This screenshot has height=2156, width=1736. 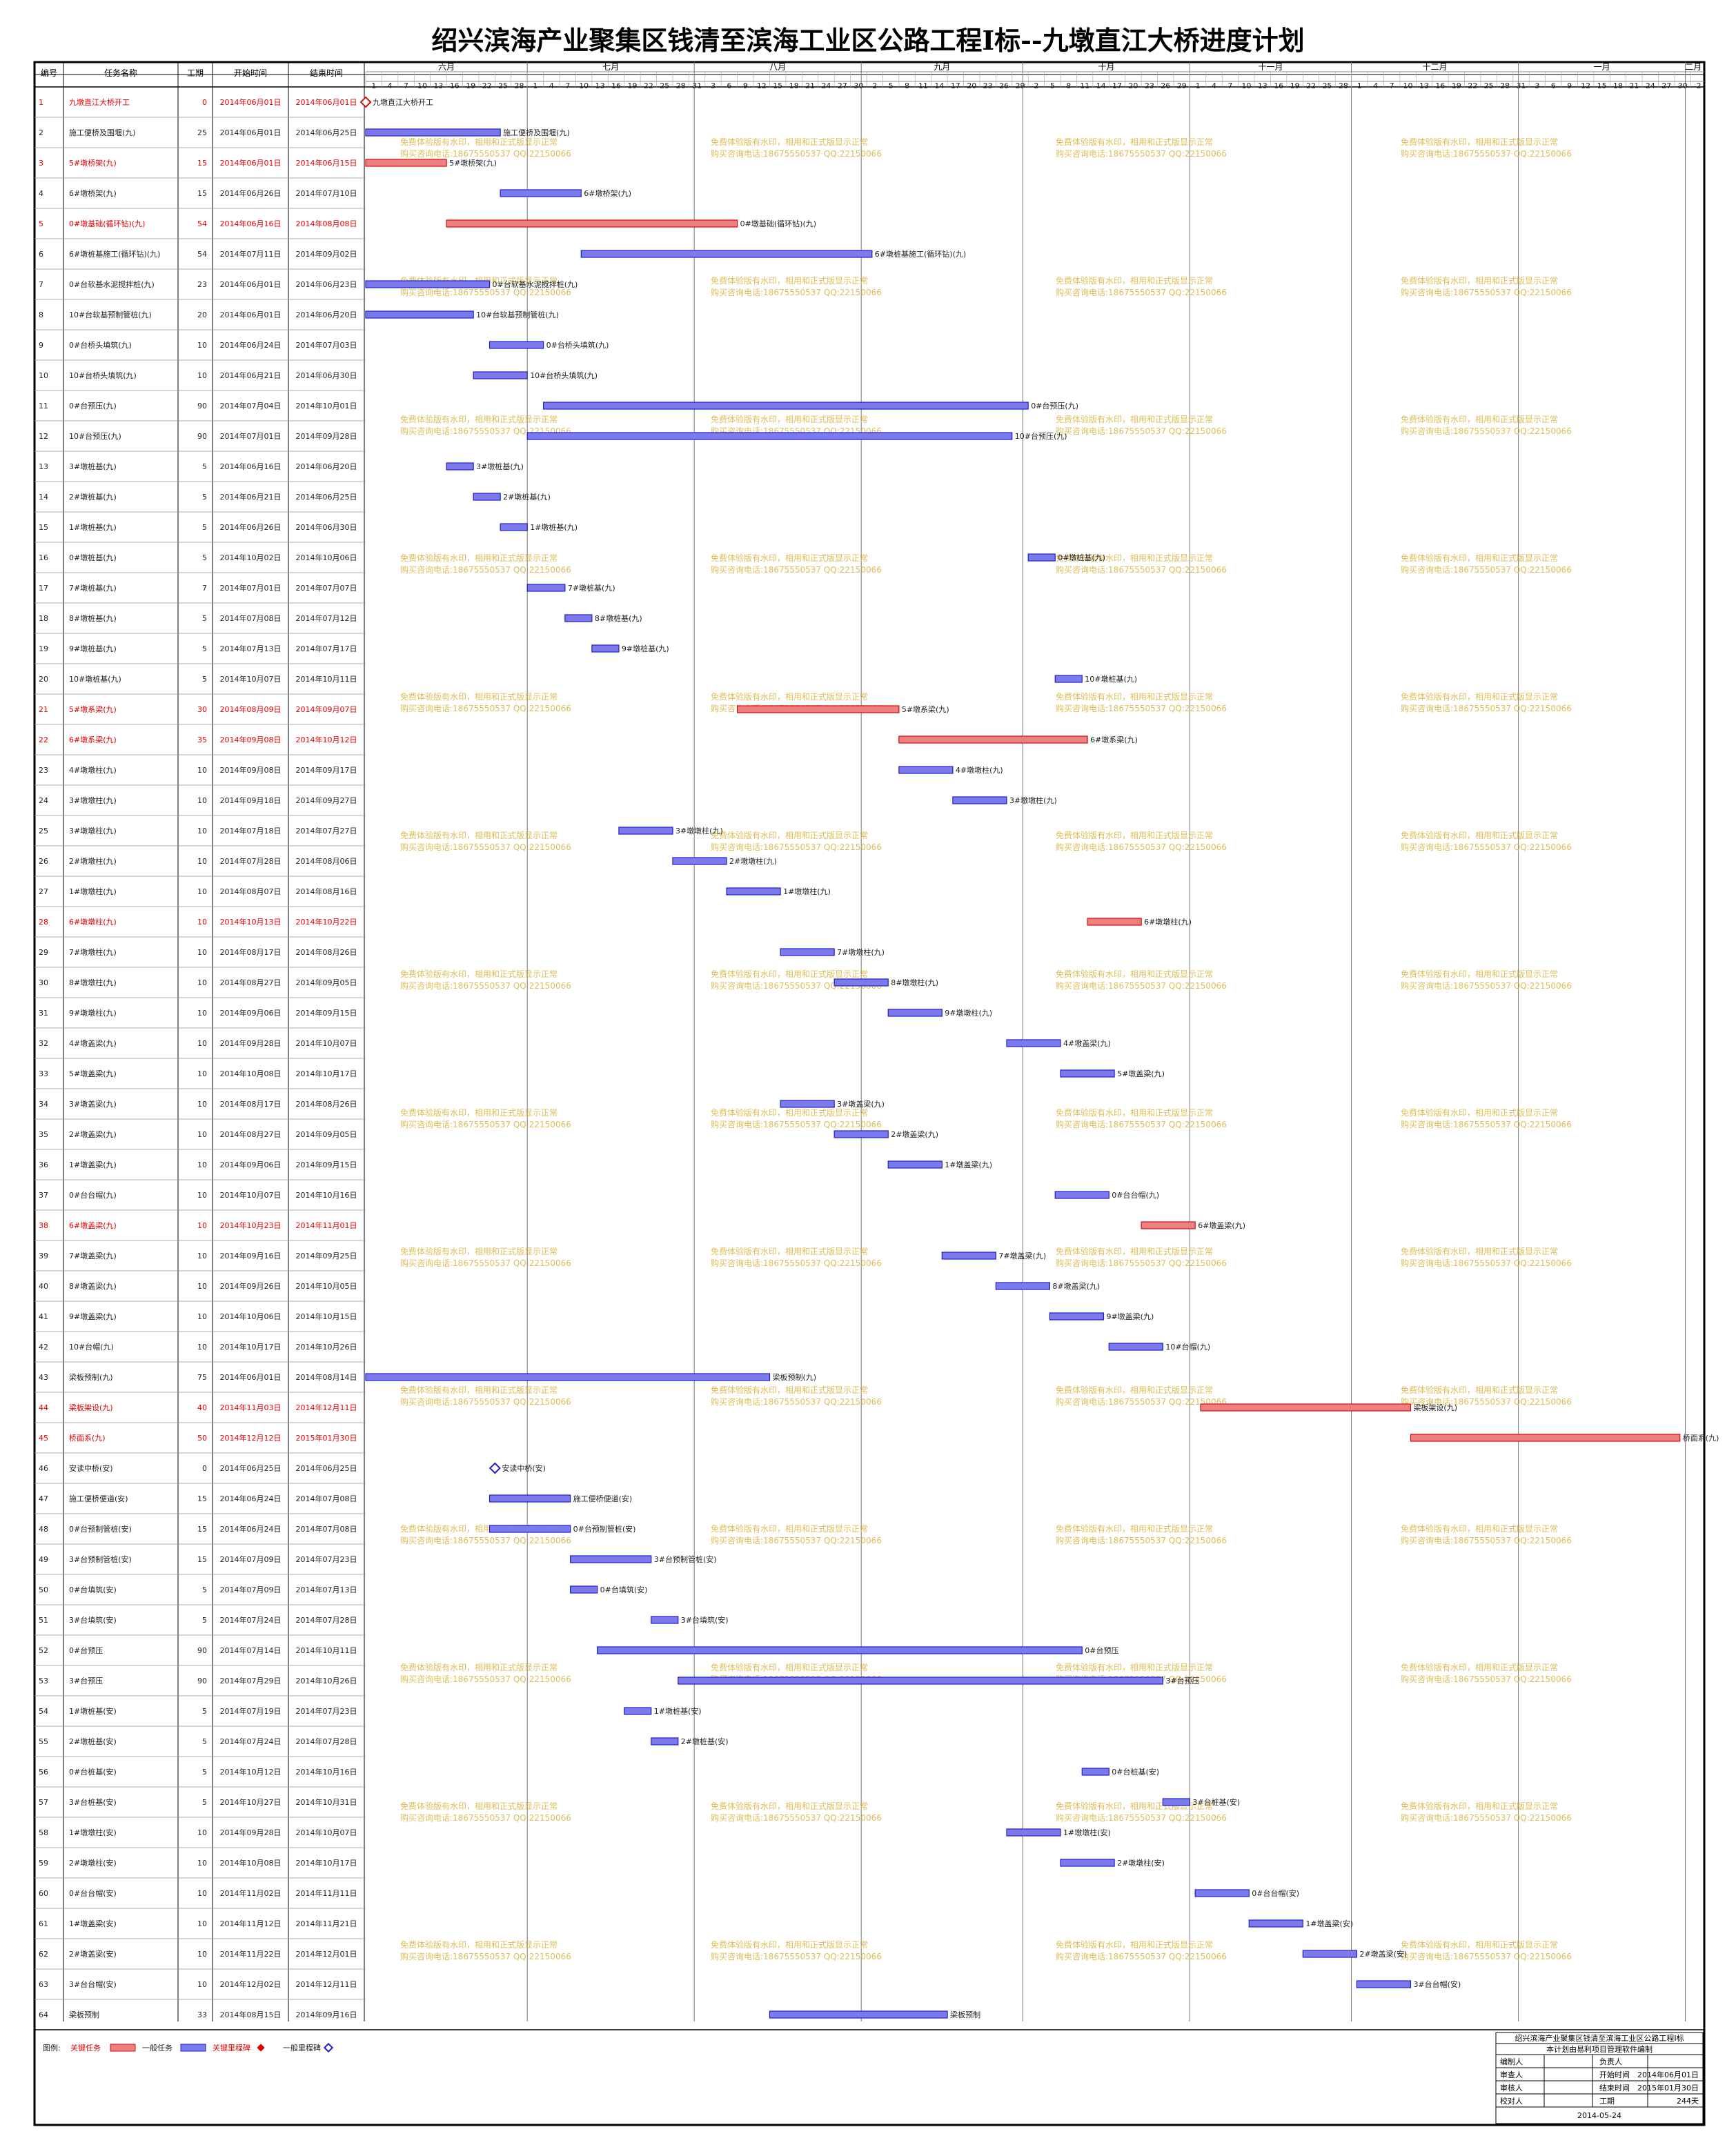 What do you see at coordinates (326, 1954) in the screenshot?
I see `task-end: 2014年12月01日` at bounding box center [326, 1954].